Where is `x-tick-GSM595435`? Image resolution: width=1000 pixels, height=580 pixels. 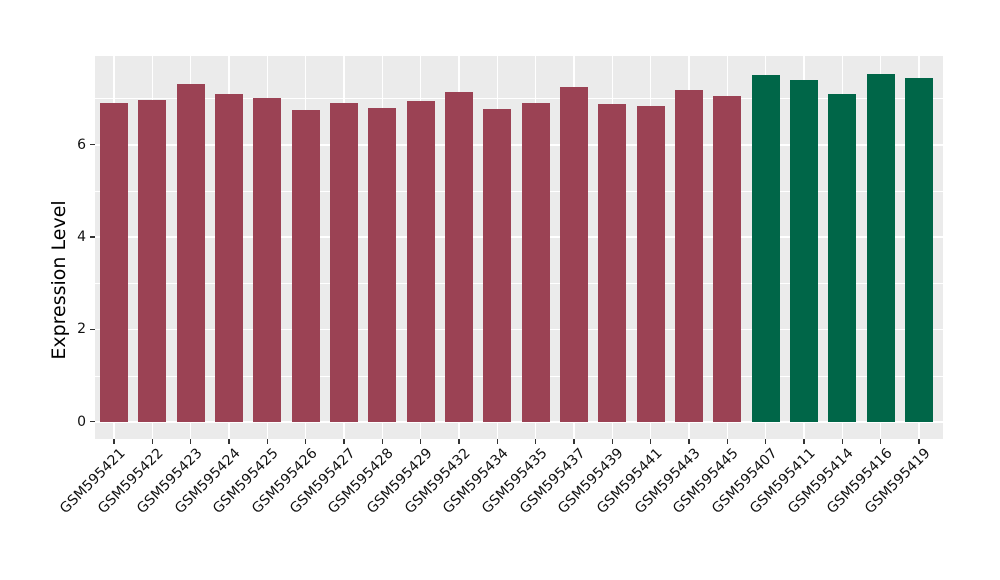
x-tick-GSM595435 is located at coordinates (535, 441).